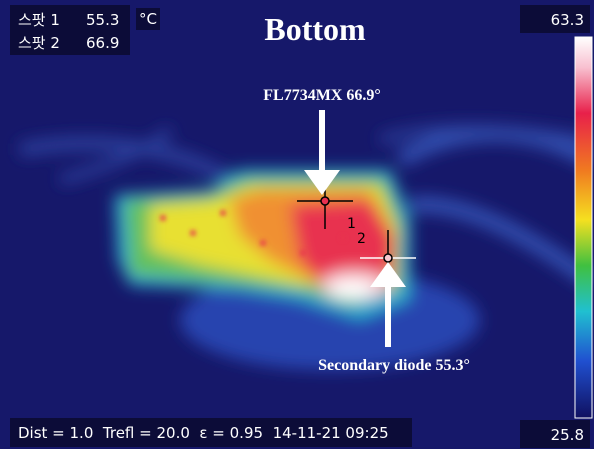 This screenshot has width=594, height=449. I want to click on spot-box, so click(70, 30).